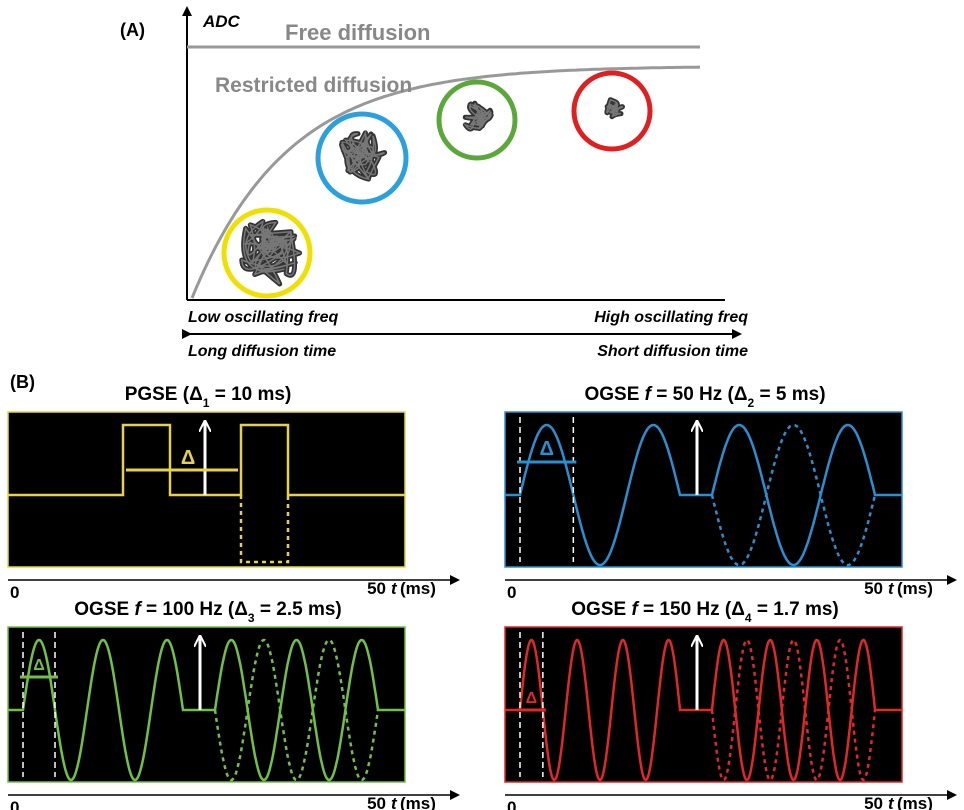  Describe the element at coordinates (132, 30) in the screenshot. I see `panel-label: (A)` at that location.